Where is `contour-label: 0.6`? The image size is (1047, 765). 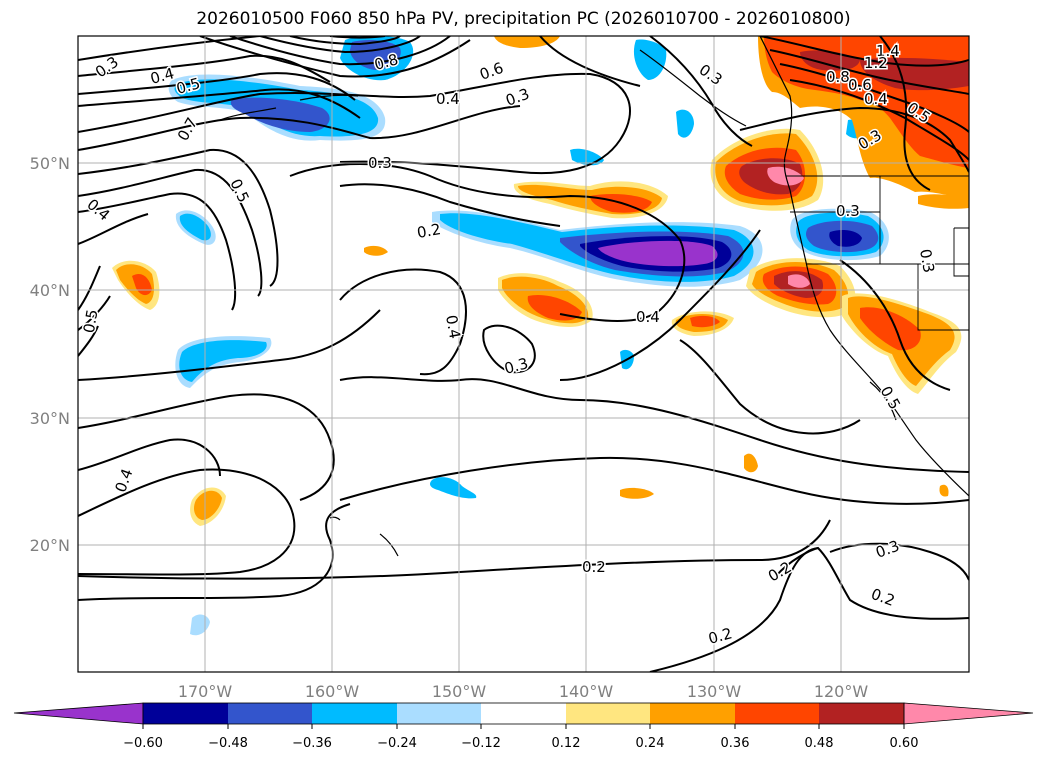
contour-label: 0.6 is located at coordinates (860, 85).